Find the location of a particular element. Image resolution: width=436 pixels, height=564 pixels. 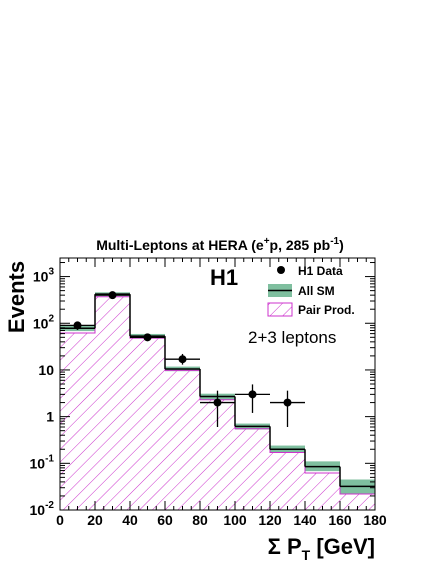

x-tick-label: 100 is located at coordinates (235, 520).